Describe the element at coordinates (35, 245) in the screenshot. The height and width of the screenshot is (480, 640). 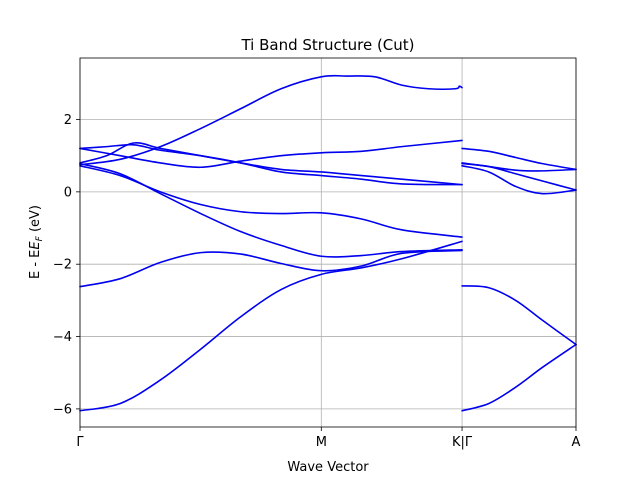
I see `y-axis-label-e: E` at that location.